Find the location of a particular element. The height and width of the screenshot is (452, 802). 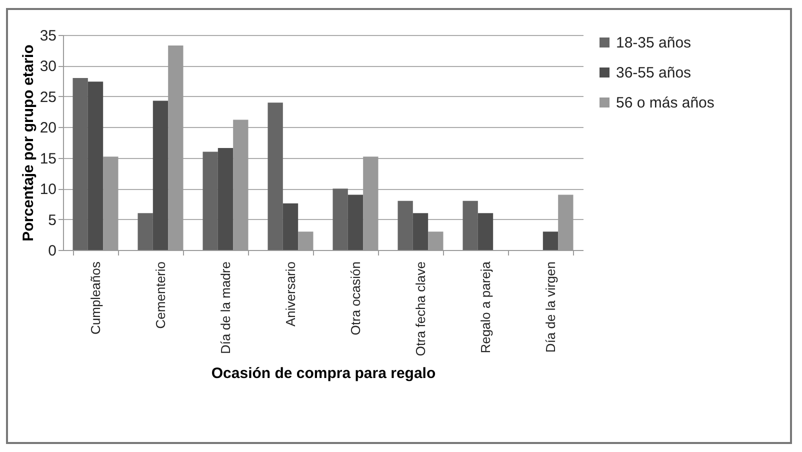

legend-label: 56 o más años is located at coordinates (665, 103).